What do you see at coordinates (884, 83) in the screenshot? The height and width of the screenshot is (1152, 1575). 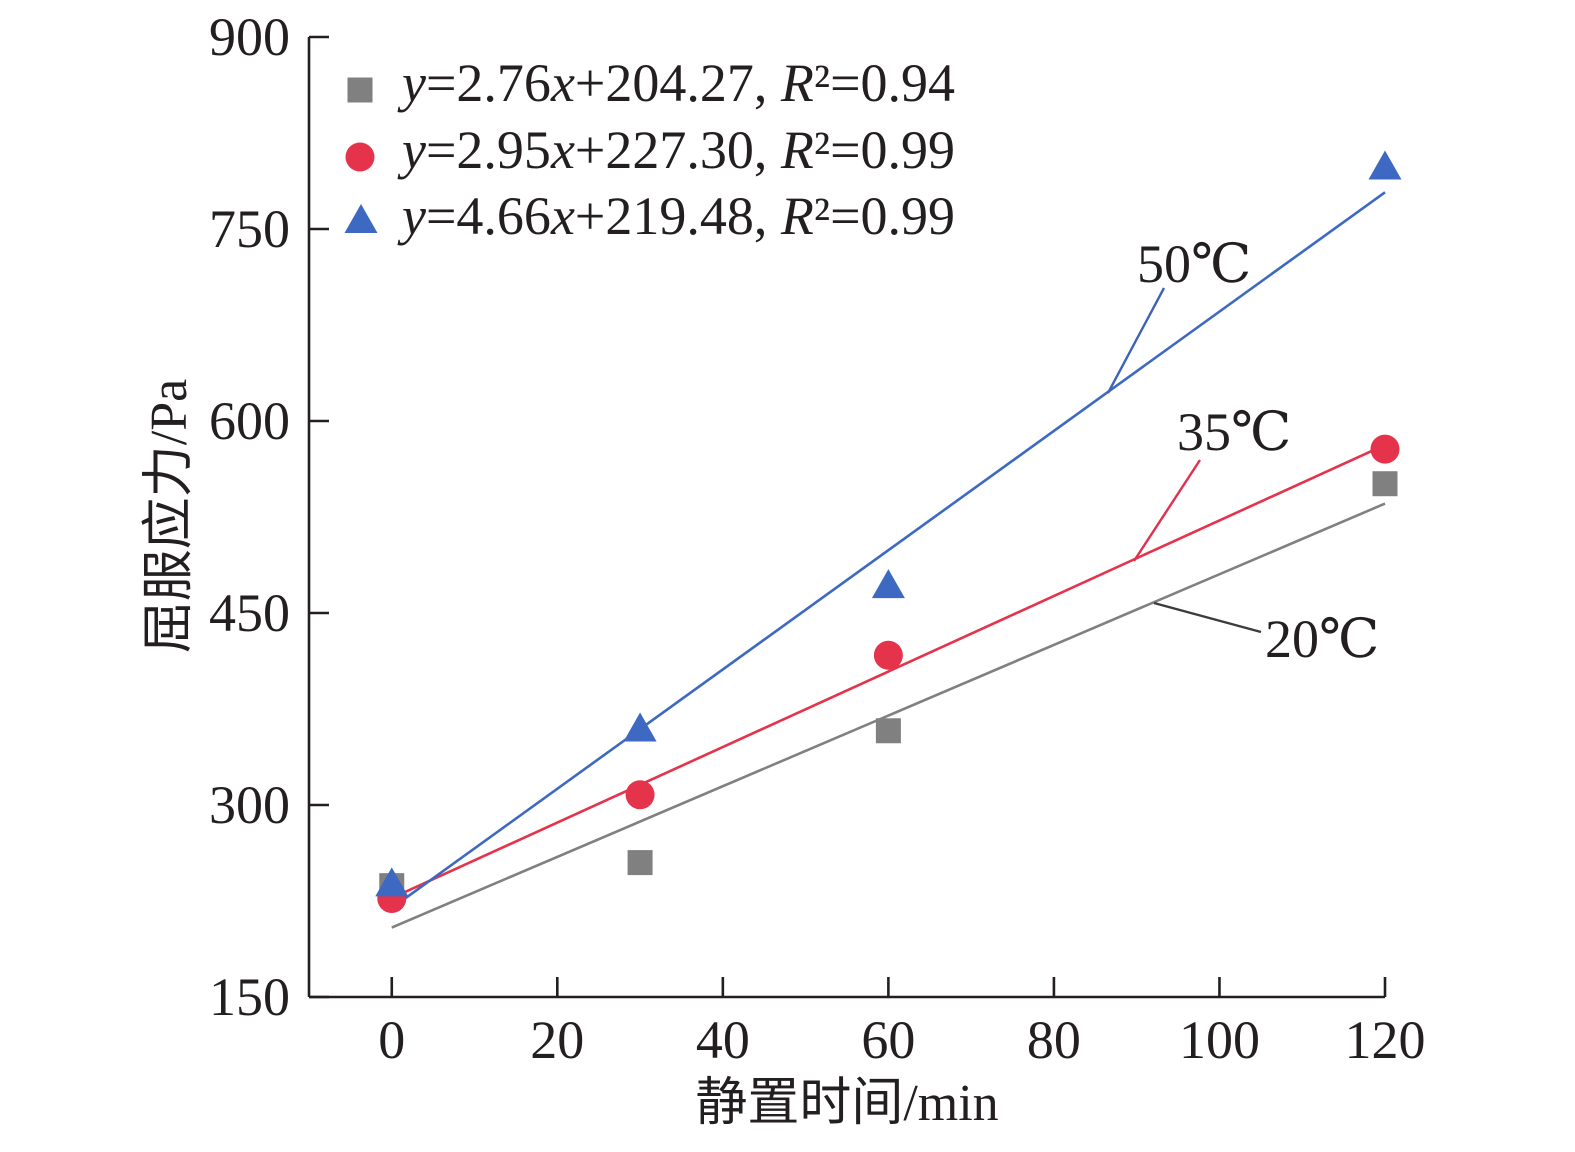 I see `legend-label-part: ²=0.94` at bounding box center [884, 83].